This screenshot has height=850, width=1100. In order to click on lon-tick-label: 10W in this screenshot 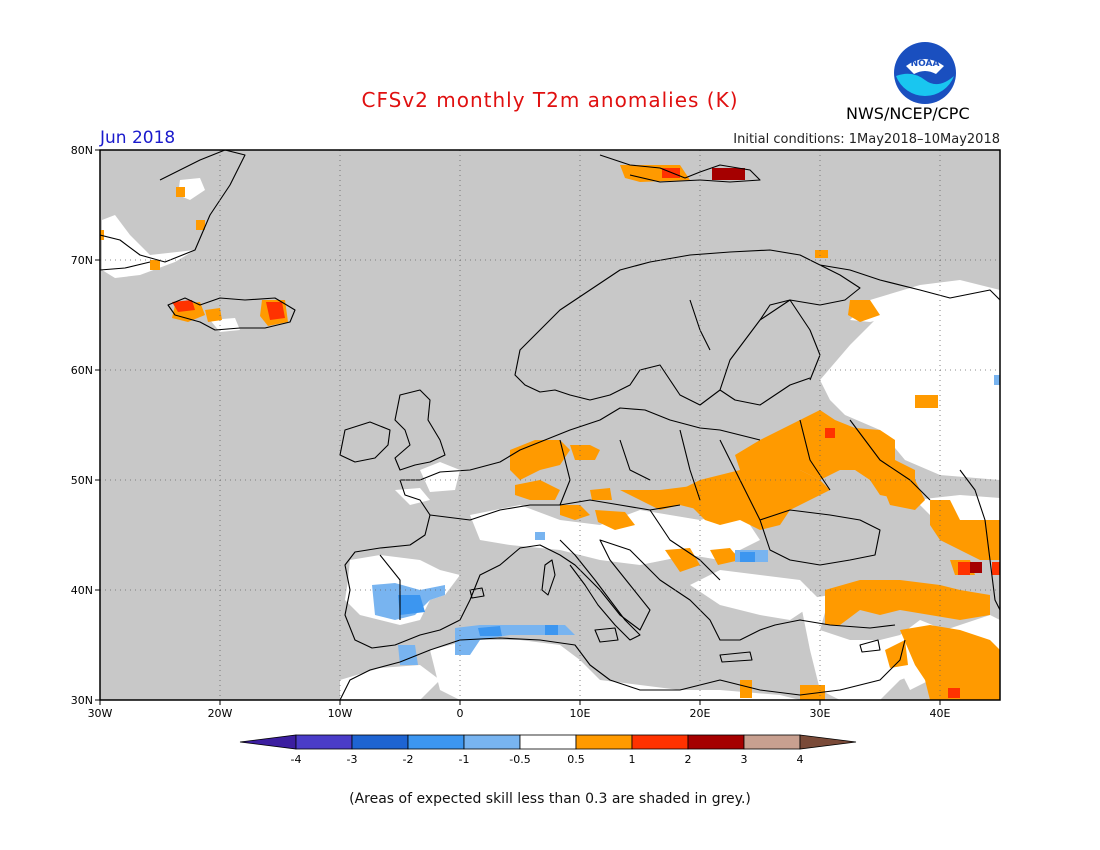, I will do `click(340, 713)`.